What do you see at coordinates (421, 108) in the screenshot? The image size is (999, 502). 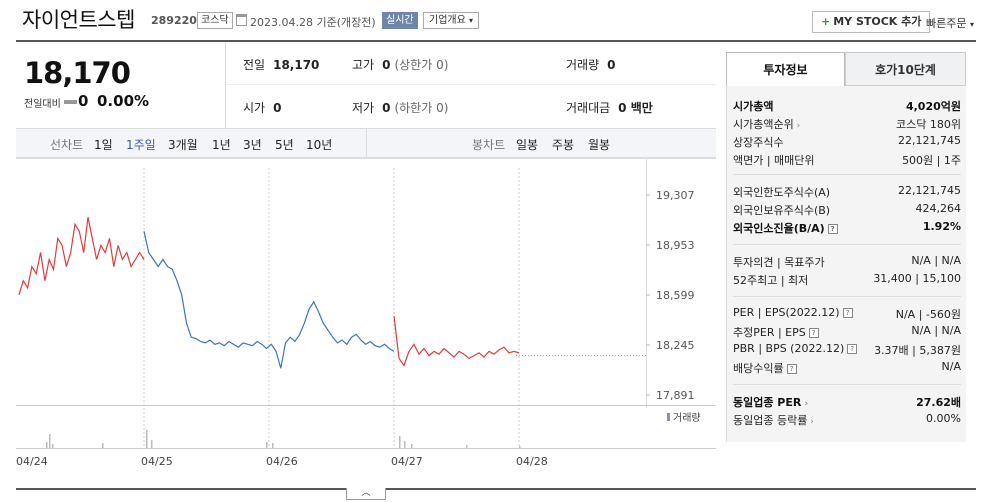 I see `summary-sub: (하한가 0)` at bounding box center [421, 108].